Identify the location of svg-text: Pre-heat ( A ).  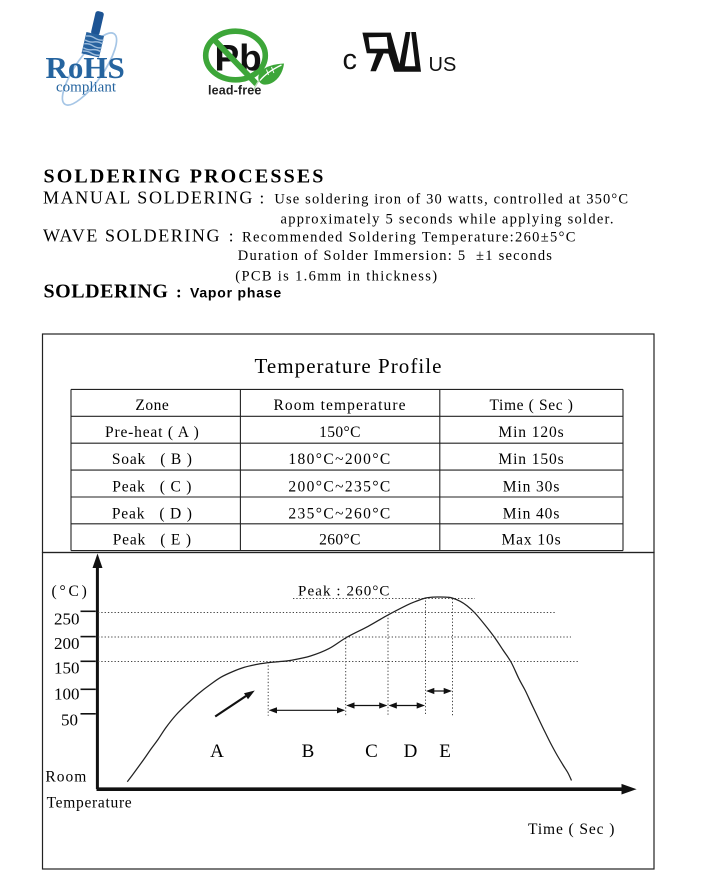
(152, 432).